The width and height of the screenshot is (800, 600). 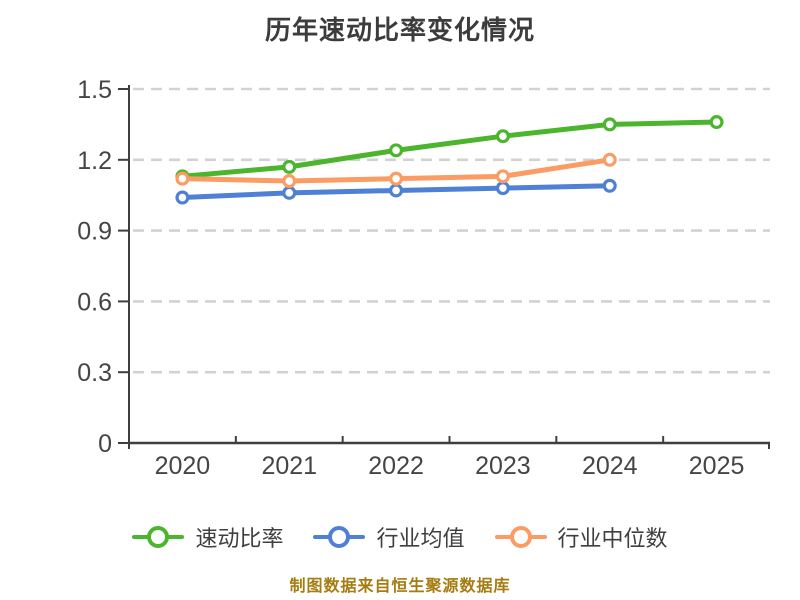 What do you see at coordinates (610, 466) in the screenshot?
I see `x-tick-label: 2024` at bounding box center [610, 466].